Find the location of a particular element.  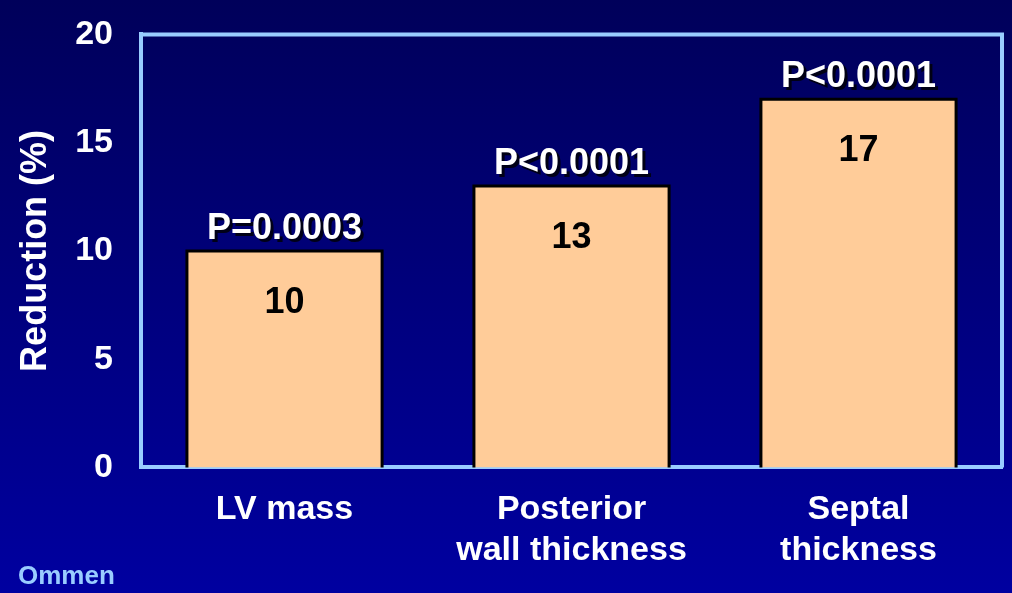

data-label: 13 is located at coordinates (571, 235).